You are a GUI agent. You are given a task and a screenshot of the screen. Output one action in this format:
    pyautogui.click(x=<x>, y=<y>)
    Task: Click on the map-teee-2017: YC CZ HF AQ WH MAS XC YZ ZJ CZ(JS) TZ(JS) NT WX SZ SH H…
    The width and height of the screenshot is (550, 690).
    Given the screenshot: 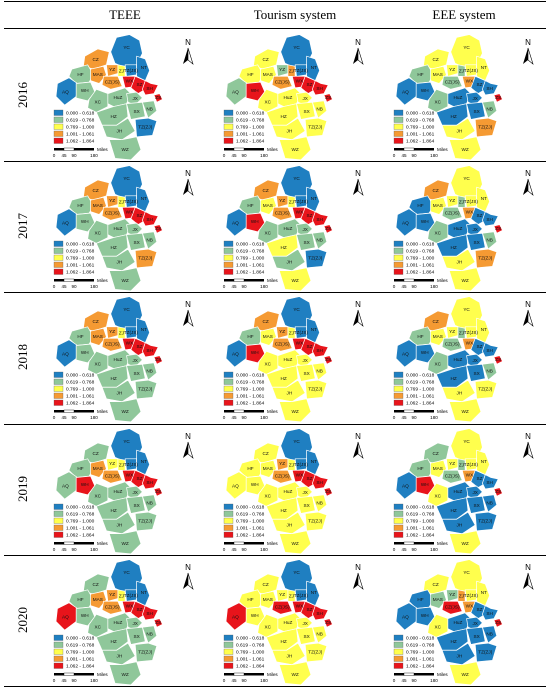 What is the action you would take?
    pyautogui.click(x=125, y=229)
    